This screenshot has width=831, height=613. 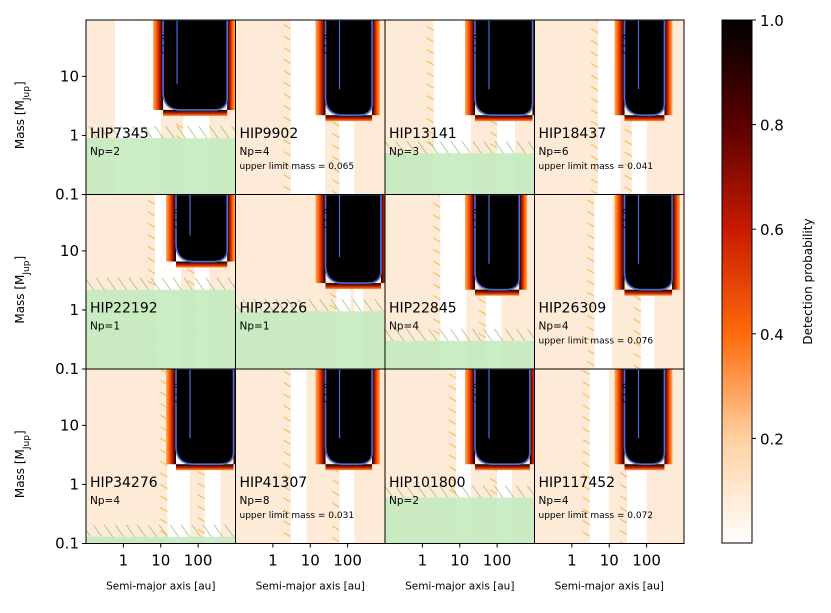 What do you see at coordinates (427, 483) in the screenshot?
I see `star-name: HIP101800` at bounding box center [427, 483].